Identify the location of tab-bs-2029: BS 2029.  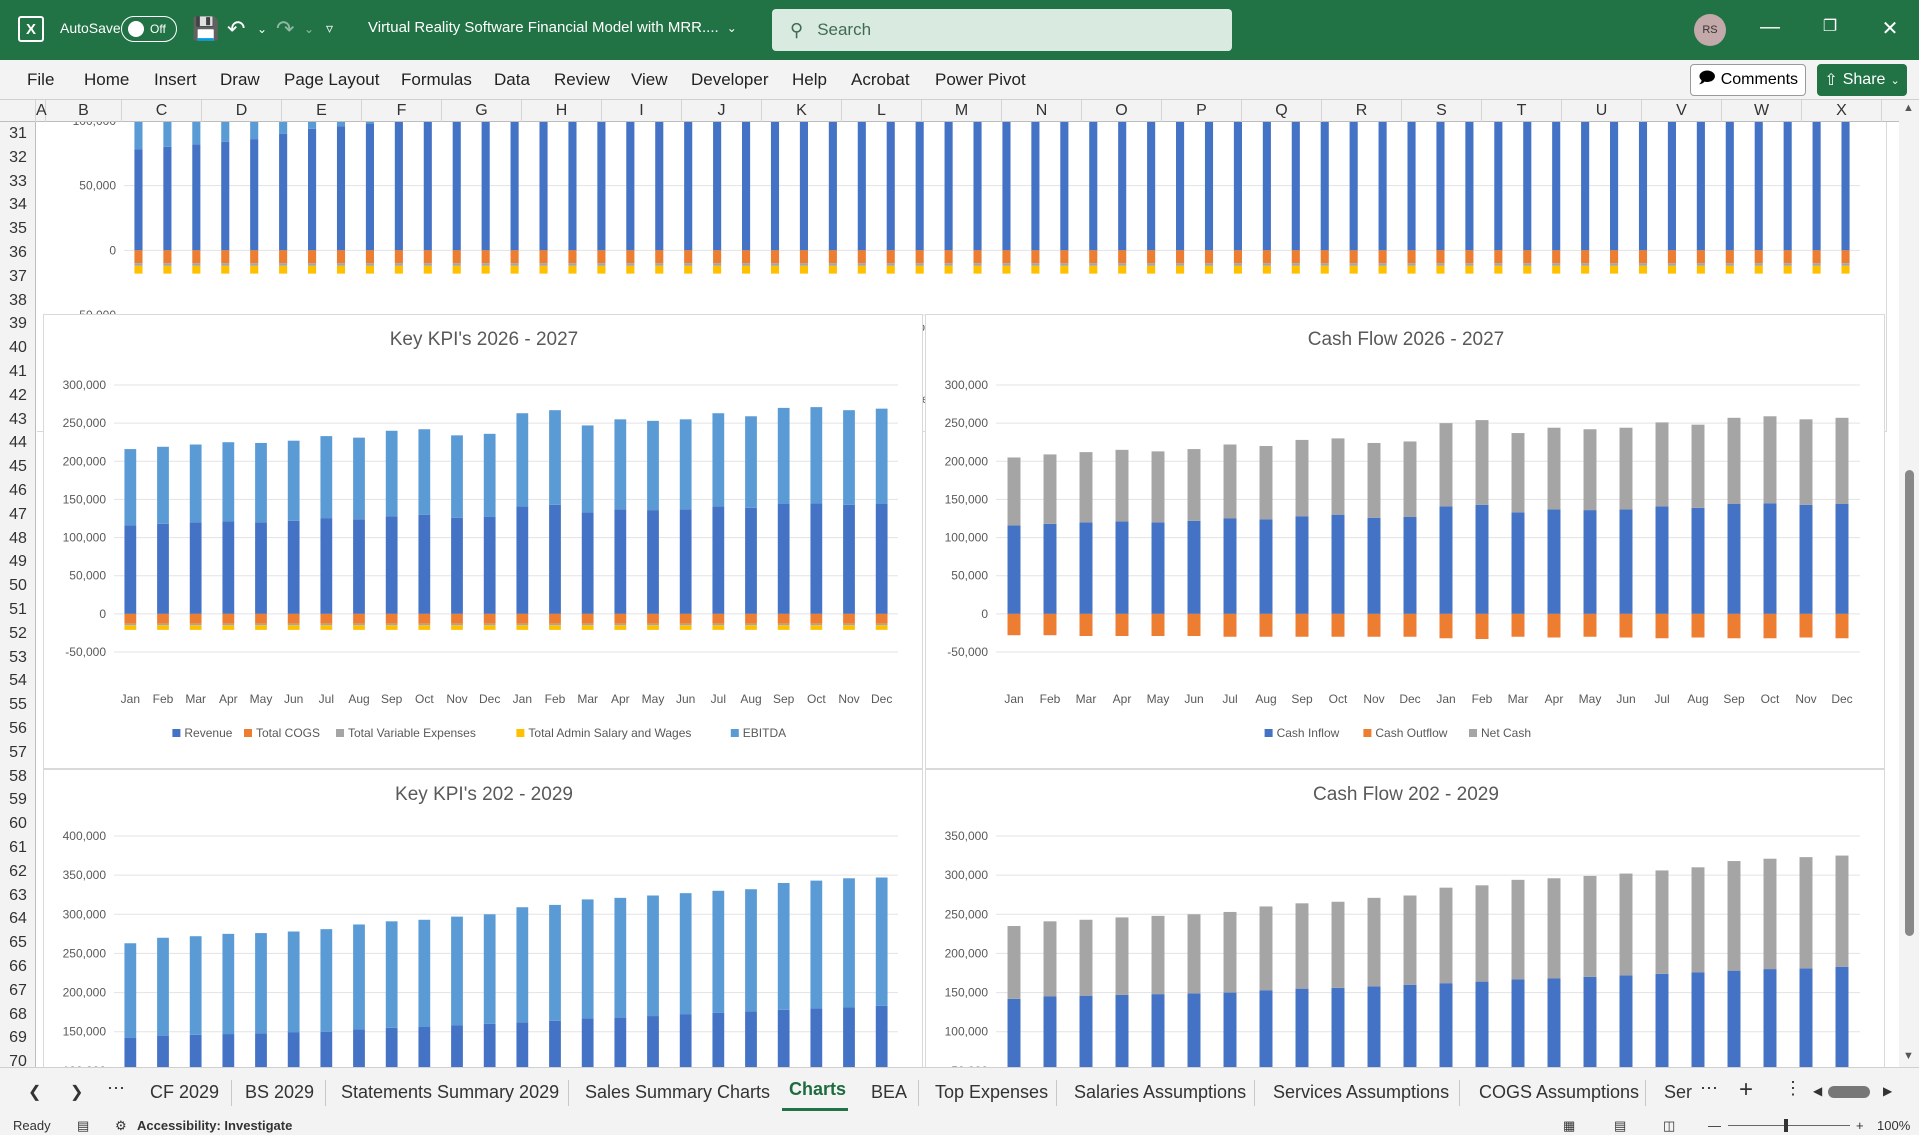
(280, 1092).